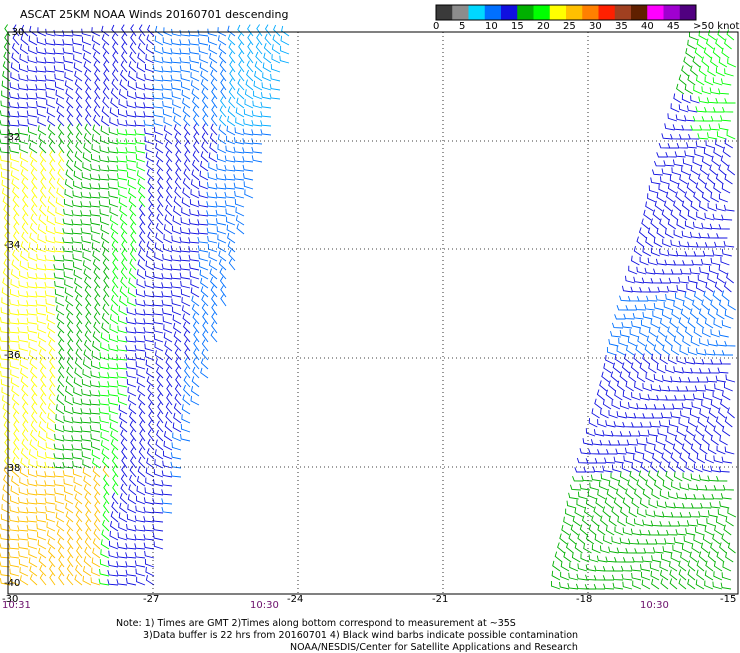 Image resolution: width=740 pixels, height=653 pixels. What do you see at coordinates (295, 599) in the screenshot?
I see `lon-label-24: -24` at bounding box center [295, 599].